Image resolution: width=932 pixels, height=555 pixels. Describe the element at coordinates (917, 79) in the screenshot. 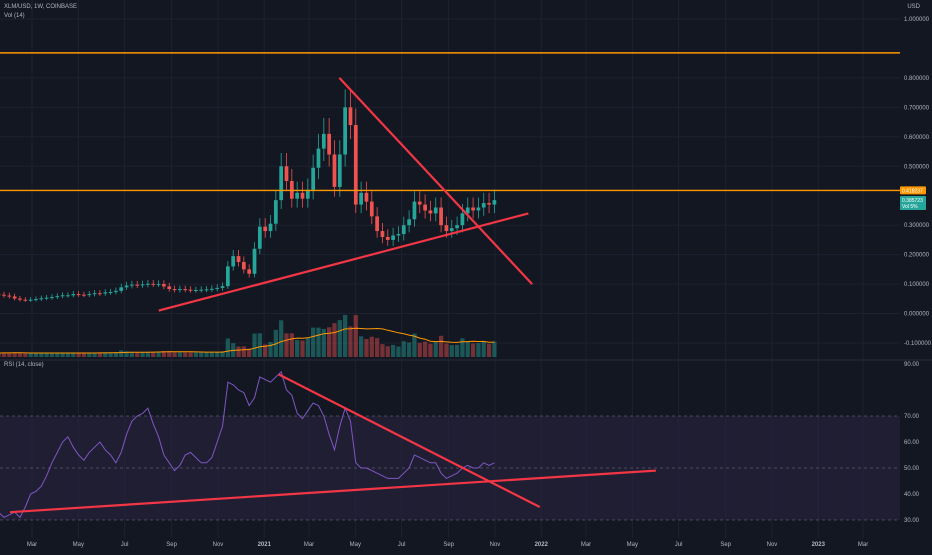

I see `y-tick-label: 0.800000` at that location.